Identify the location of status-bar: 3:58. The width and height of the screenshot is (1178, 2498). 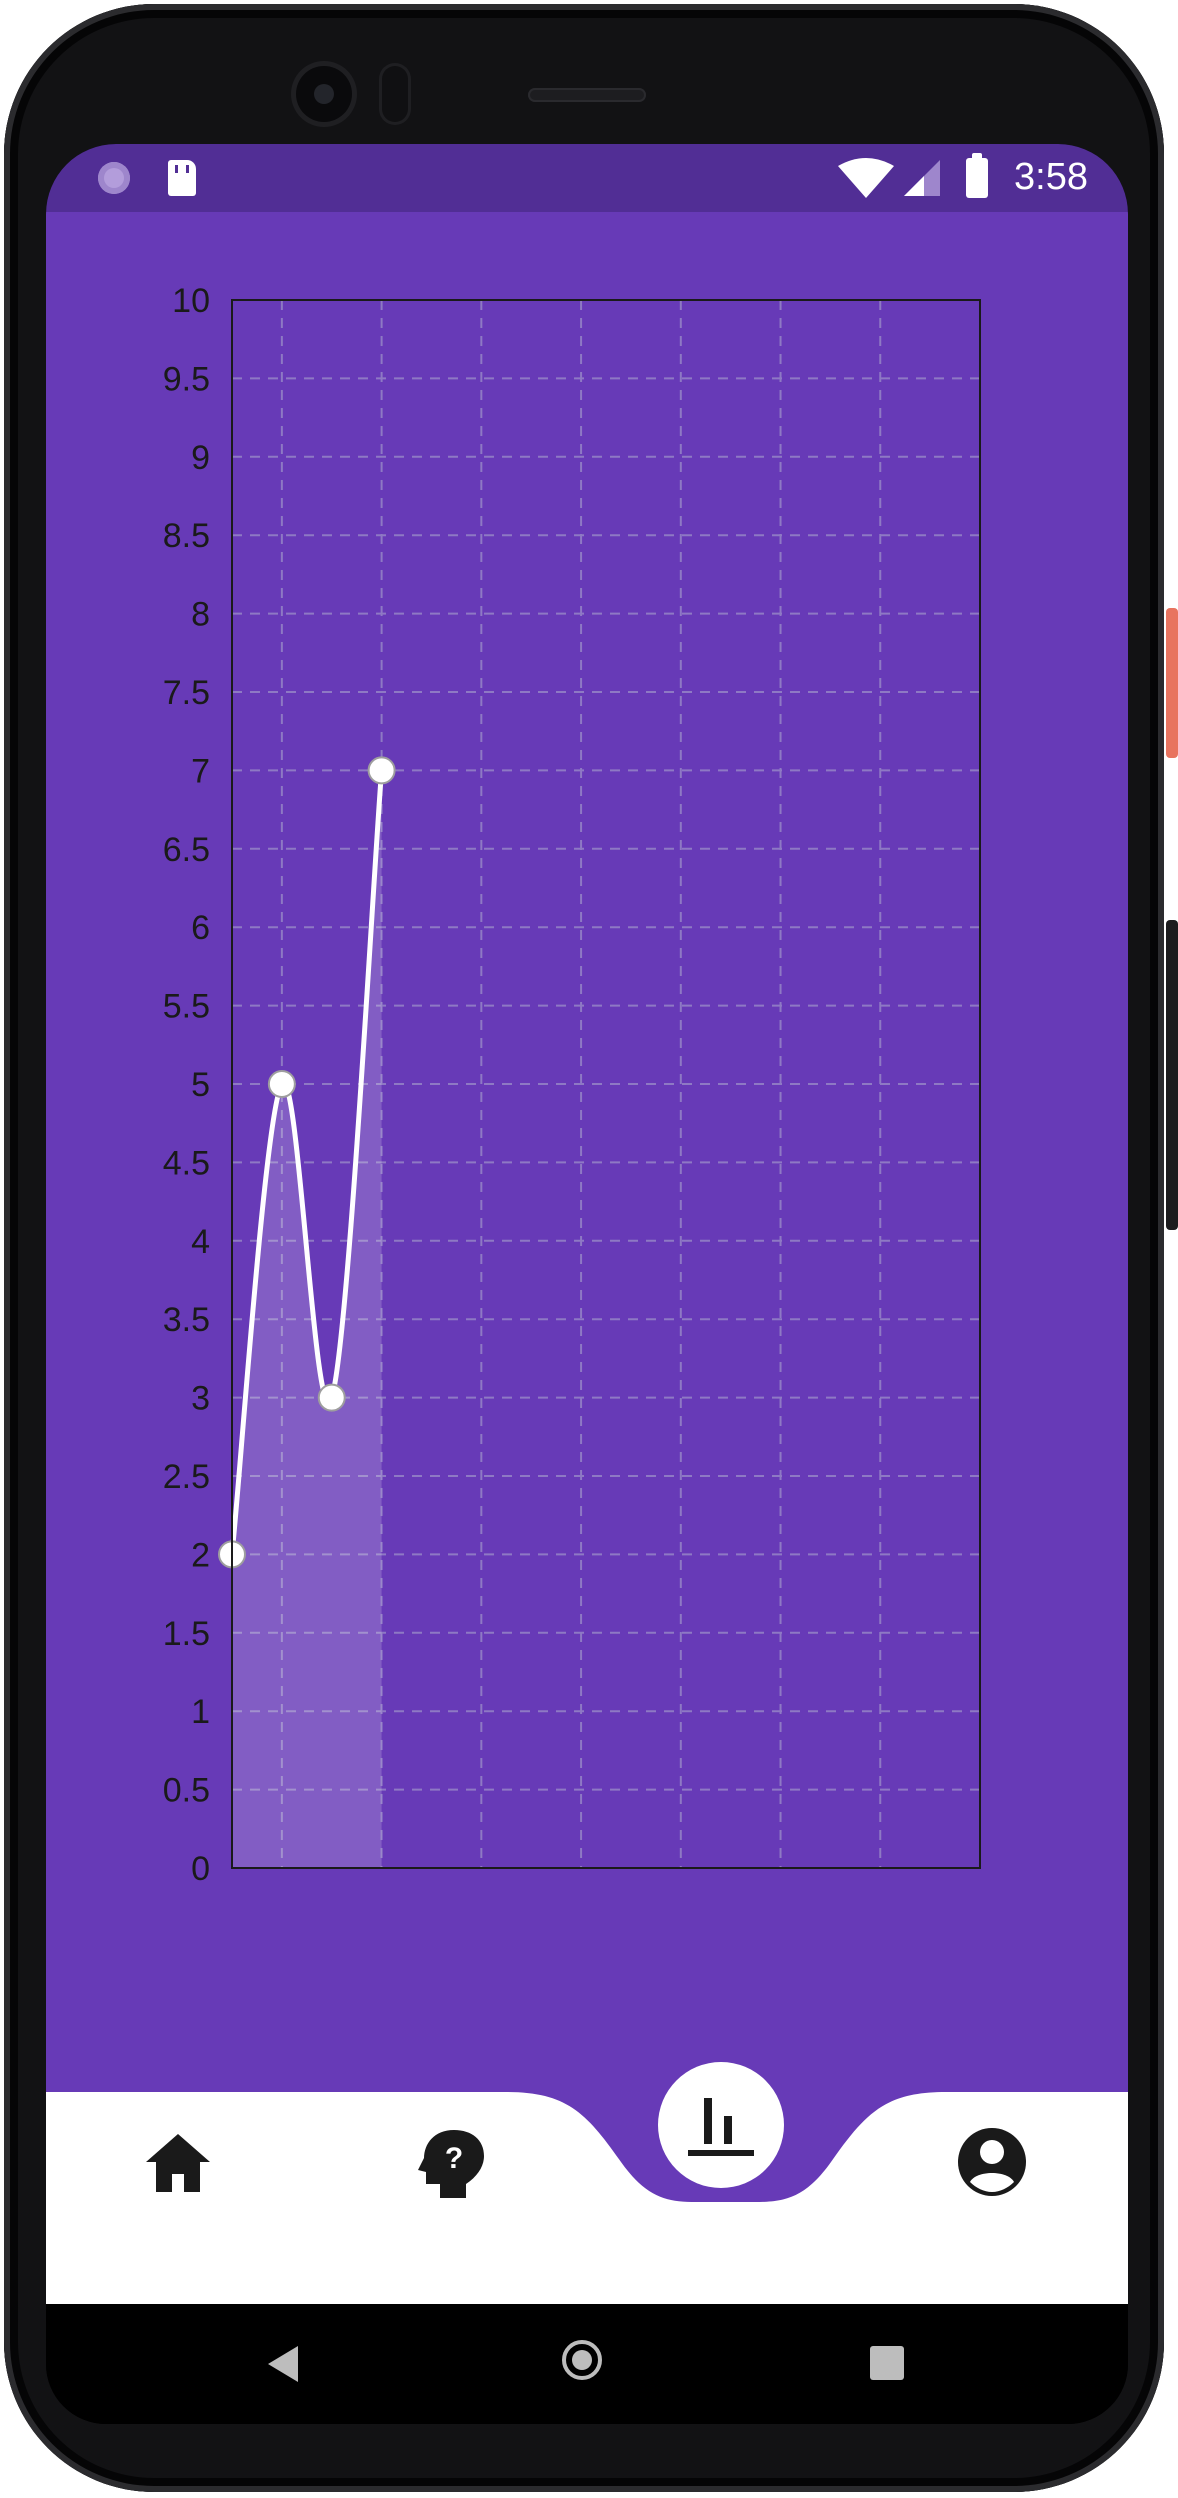
(587, 178).